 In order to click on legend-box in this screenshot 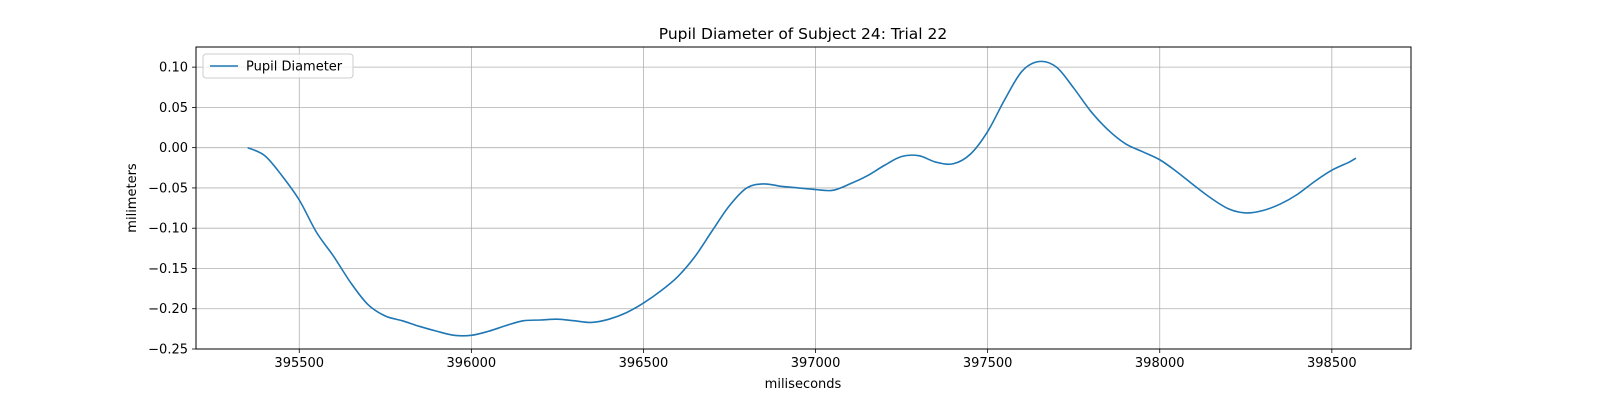, I will do `click(278, 66)`.